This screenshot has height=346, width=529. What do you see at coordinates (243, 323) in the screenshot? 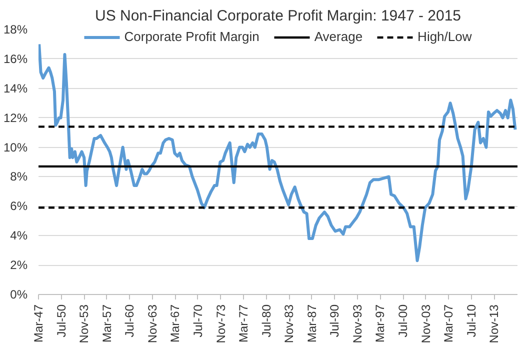
I see `x-tick-label: Mar-77` at bounding box center [243, 323].